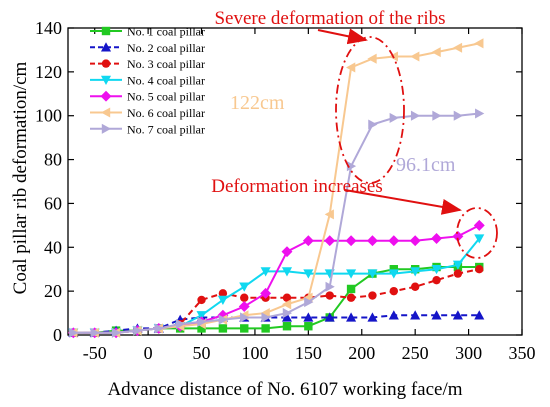 This screenshot has height=407, width=550. What do you see at coordinates (48, 72) in the screenshot?
I see `y-tick-label: 120` at bounding box center [48, 72].